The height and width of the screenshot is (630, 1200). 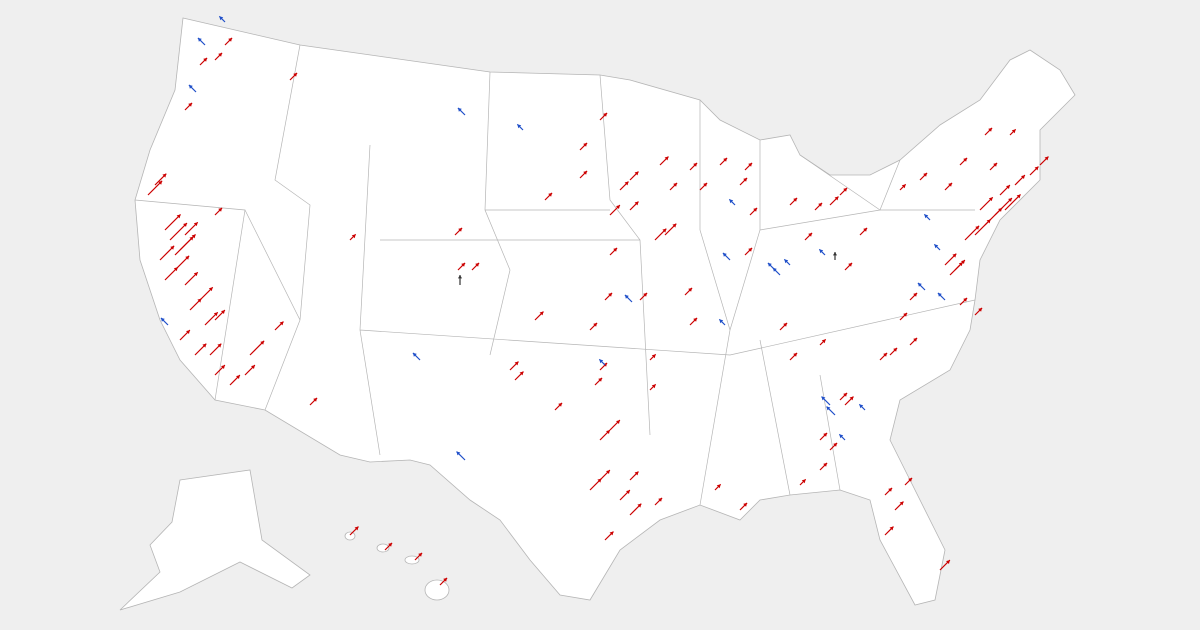 What do you see at coordinates (437, 590) in the screenshot?
I see `hawaii-island` at bounding box center [437, 590].